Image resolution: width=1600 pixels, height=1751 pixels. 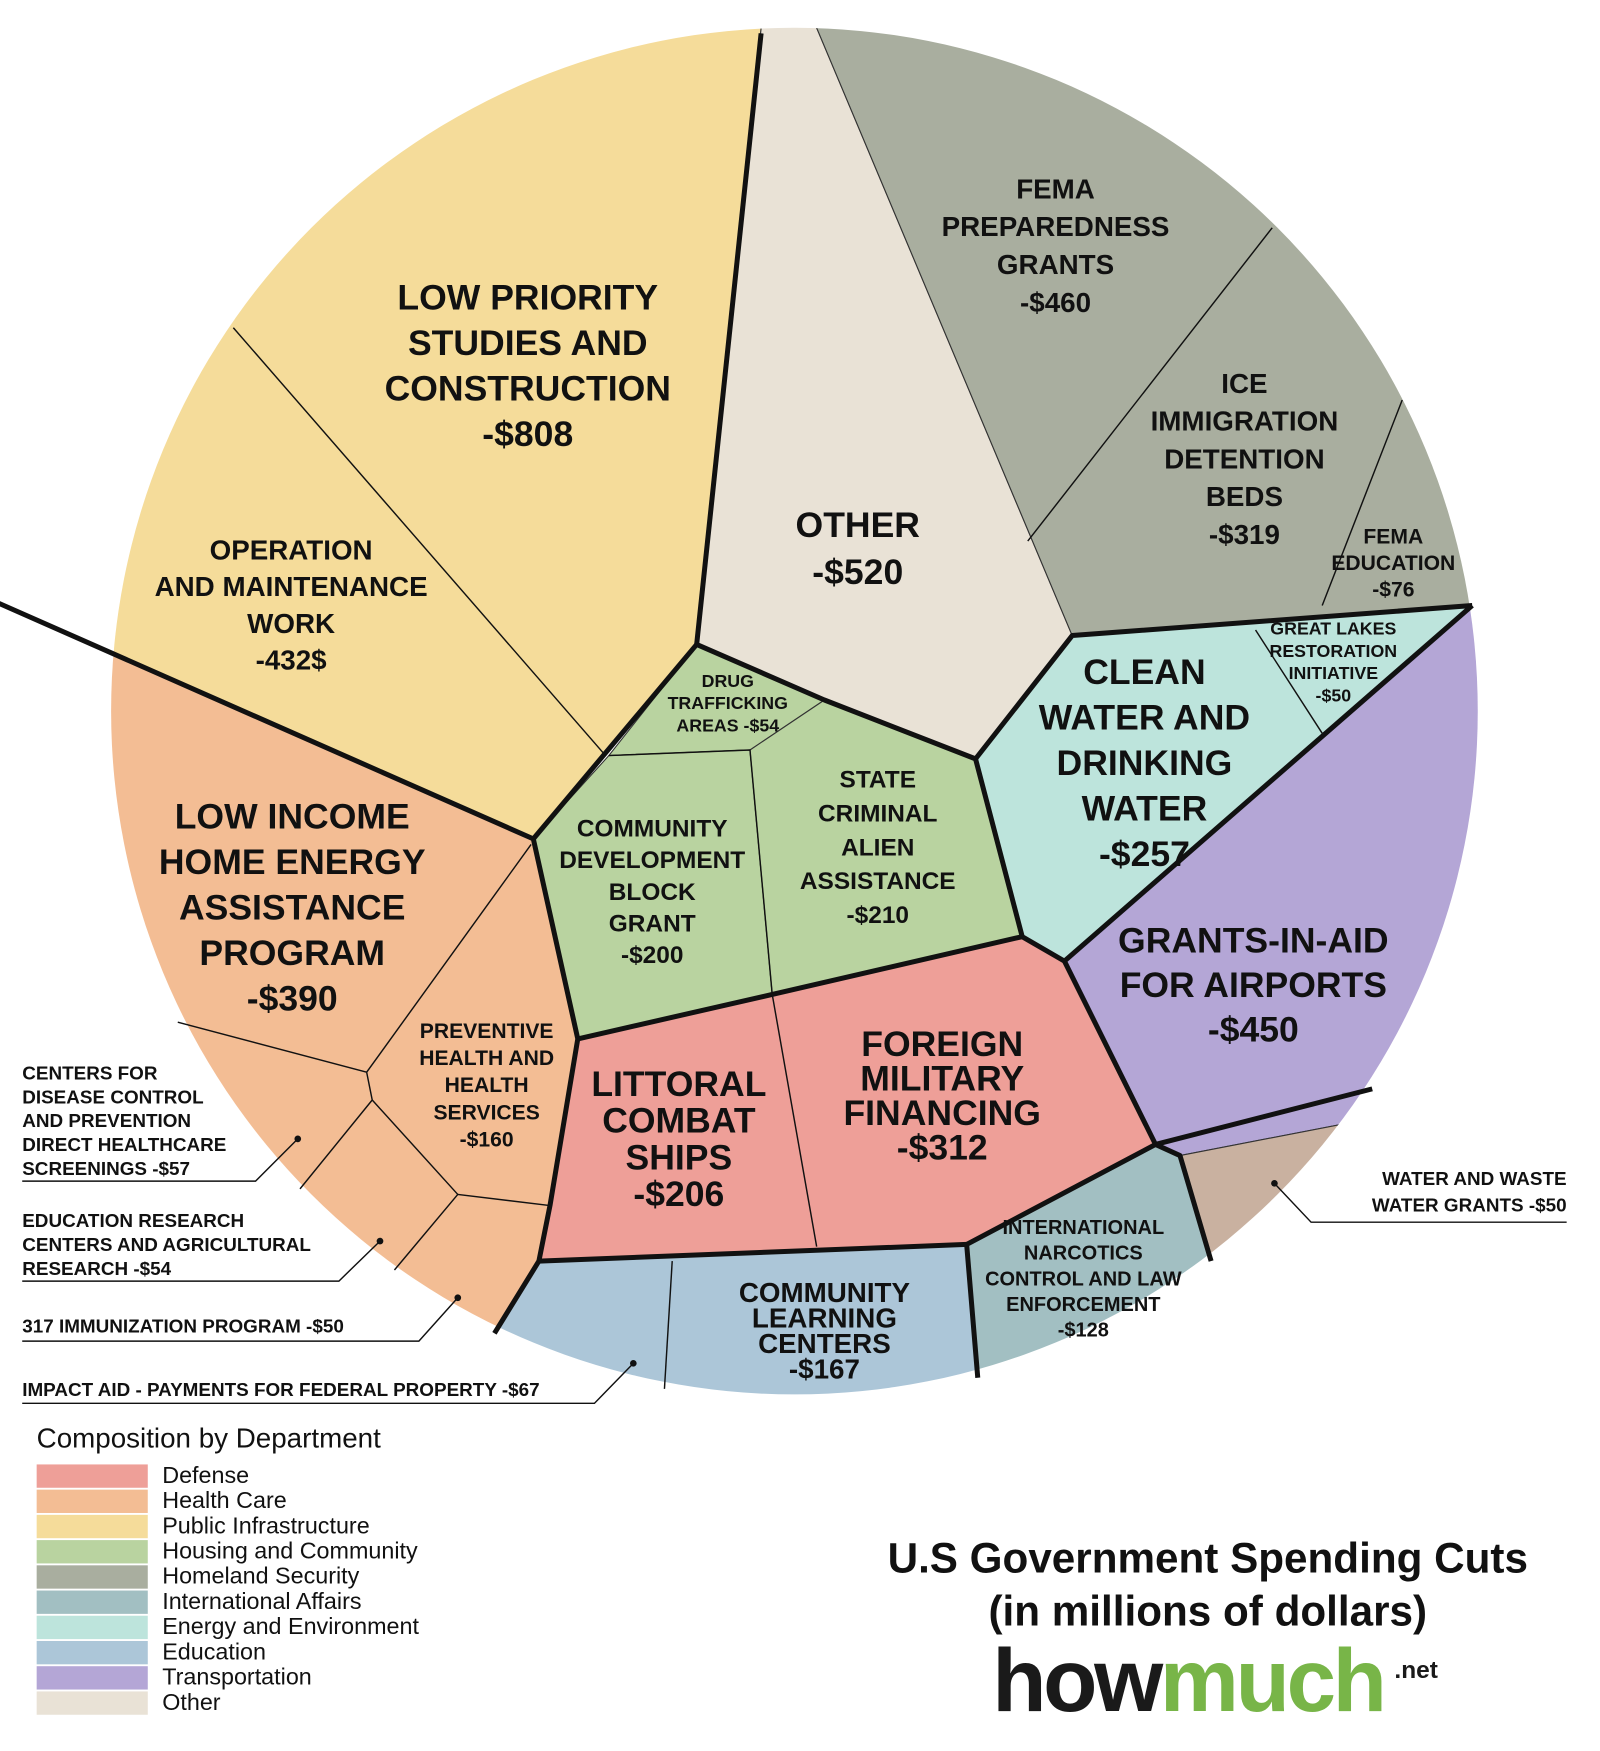 I want to click on callout-label: WATER AND WASTE, so click(x=1474, y=1179).